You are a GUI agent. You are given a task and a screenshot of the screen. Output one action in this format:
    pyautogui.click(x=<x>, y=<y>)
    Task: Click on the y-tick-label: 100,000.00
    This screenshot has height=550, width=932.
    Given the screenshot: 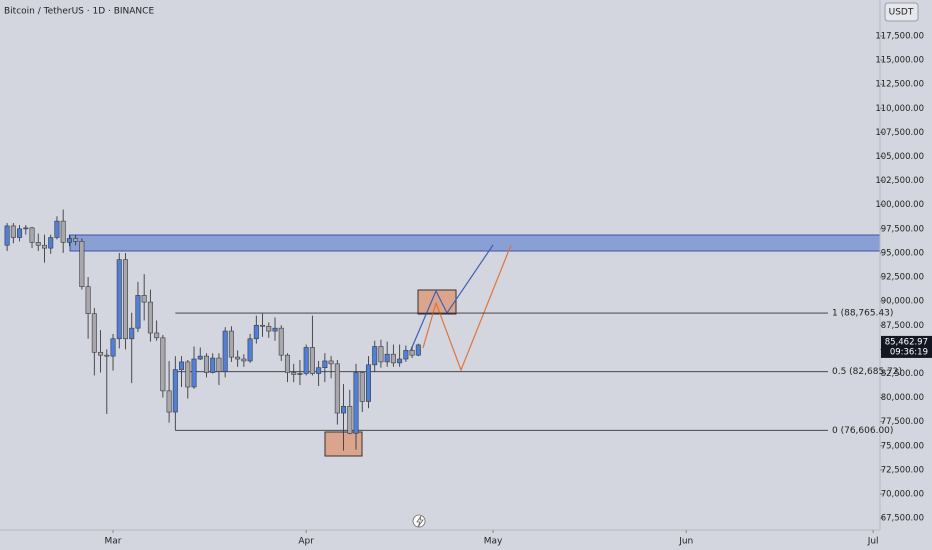 What is the action you would take?
    pyautogui.click(x=899, y=205)
    